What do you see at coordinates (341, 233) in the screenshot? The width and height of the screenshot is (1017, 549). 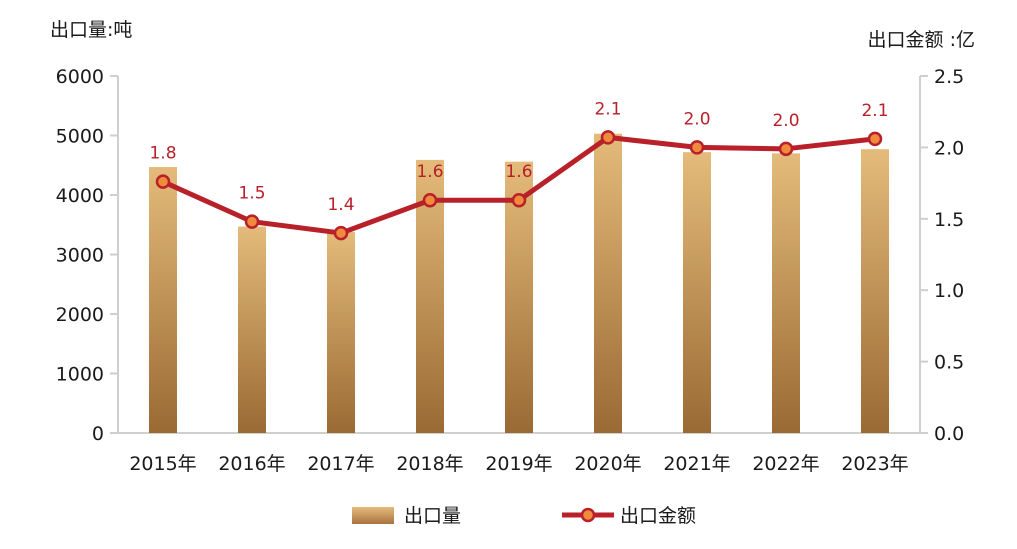 I see `line-point-2017年` at bounding box center [341, 233].